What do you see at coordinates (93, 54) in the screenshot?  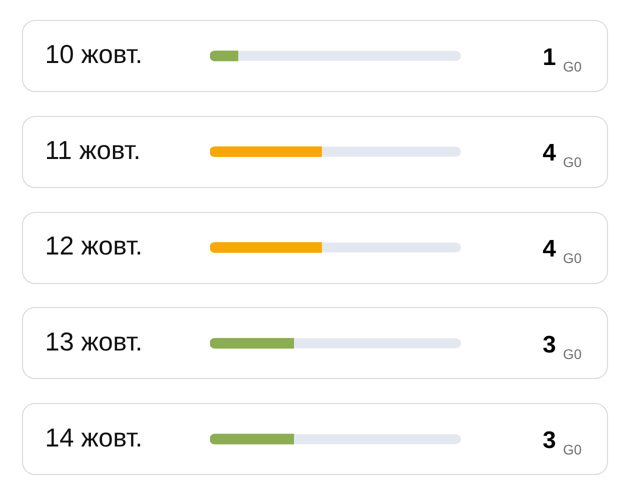 I see `y-tick-label: 10 жовт.` at bounding box center [93, 54].